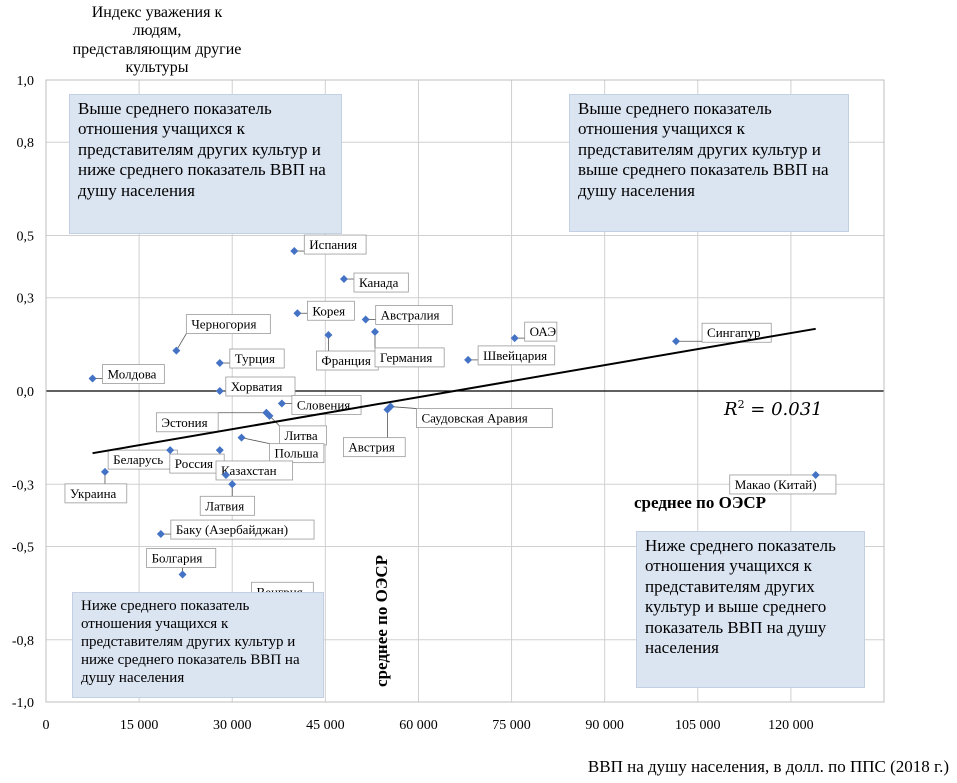 The width and height of the screenshot is (957, 783). I want to click on point-label: Латвия, so click(224, 505).